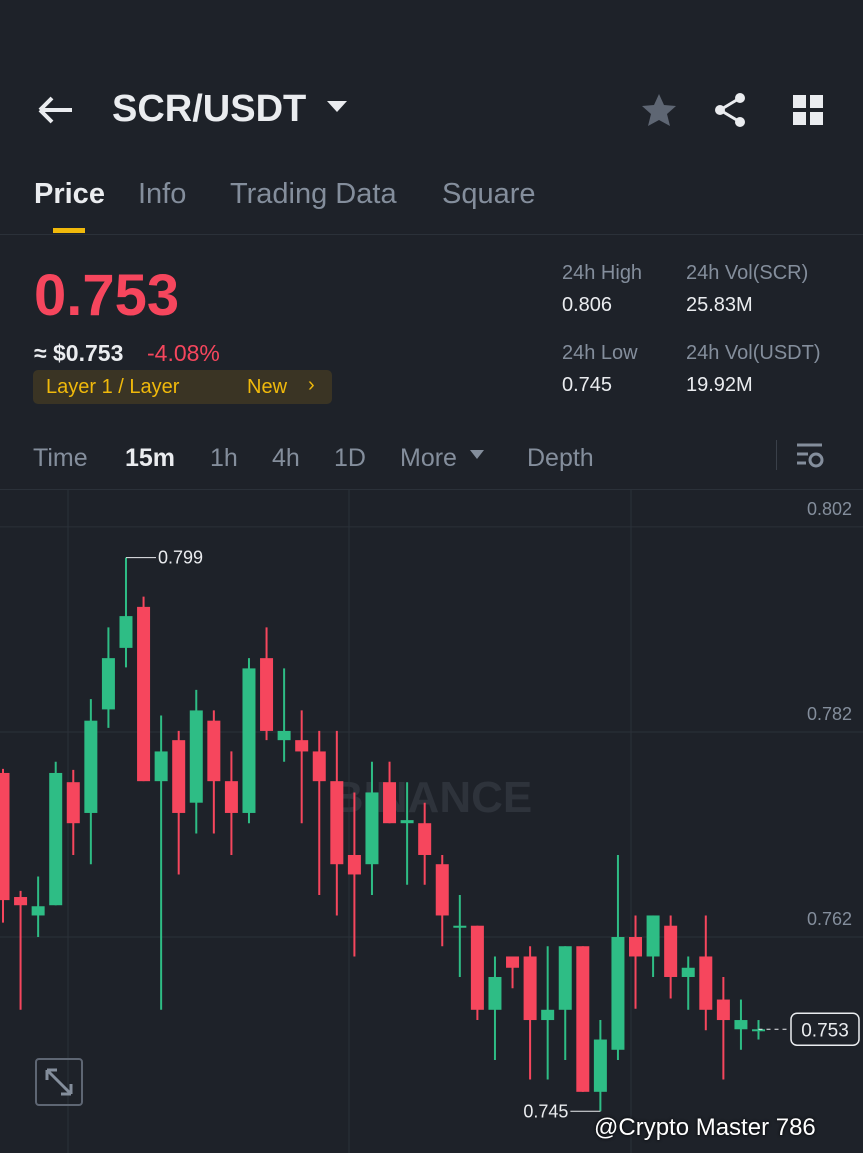  What do you see at coordinates (747, 273) in the screenshot?
I see `stat-label: 24h Vol(SCR)` at bounding box center [747, 273].